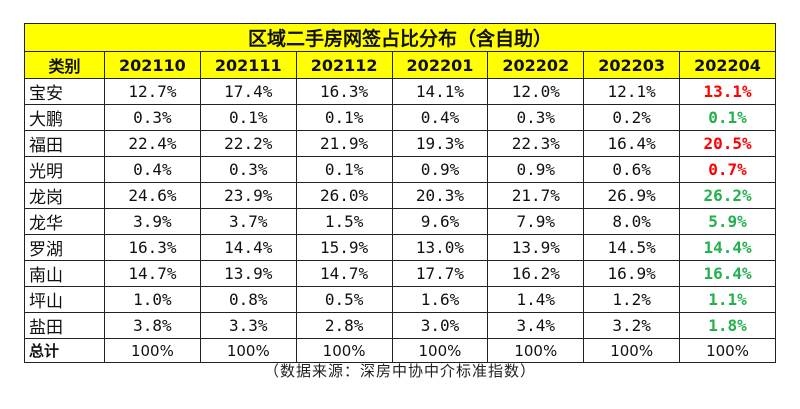 Image resolution: width=800 pixels, height=409 pixels. I want to click on header-month: 202203, so click(632, 65).